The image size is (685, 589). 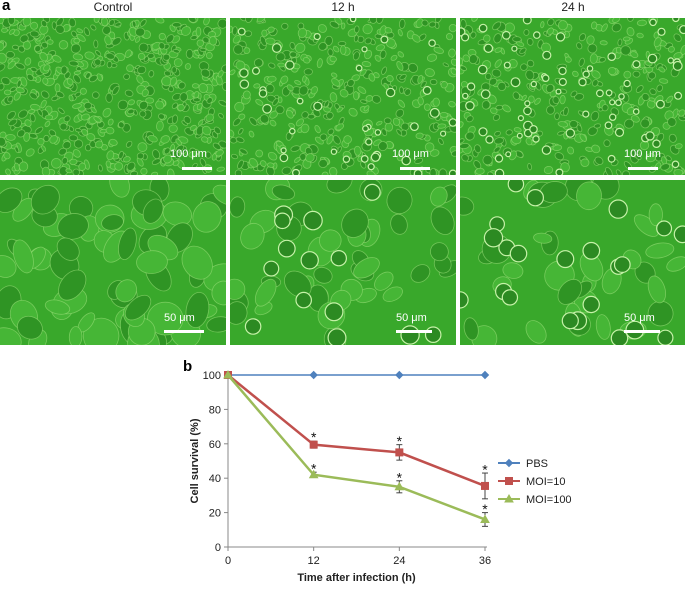 I want to click on micrograph-control-low-mag, so click(x=113, y=96).